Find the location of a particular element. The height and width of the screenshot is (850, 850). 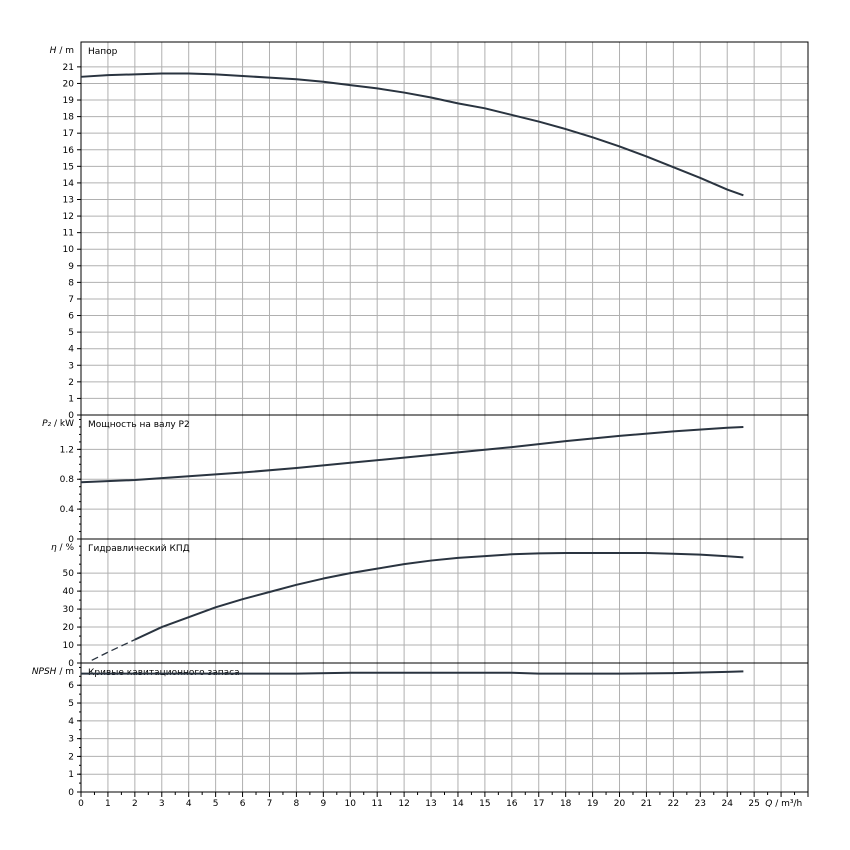

y-tick-label: 21 is located at coordinates (68, 68).